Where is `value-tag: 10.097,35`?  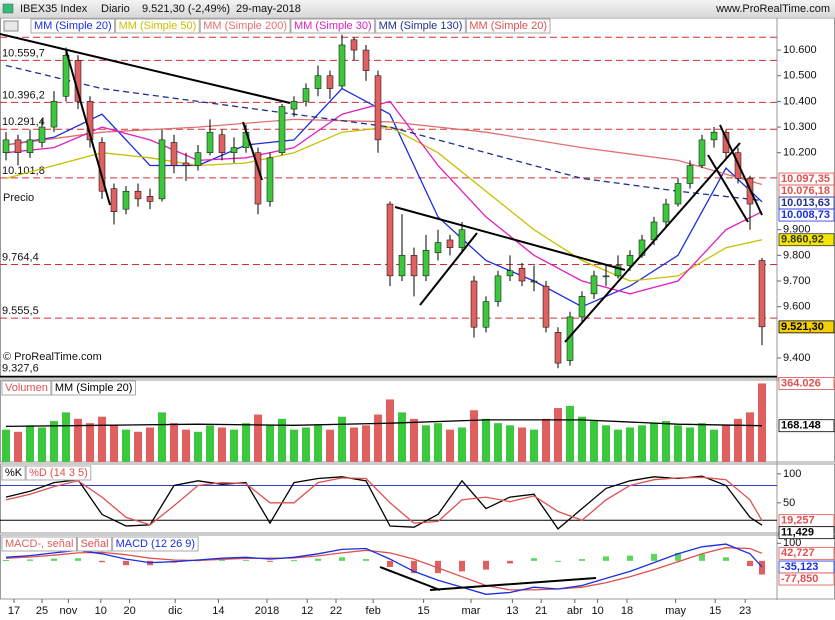
value-tag: 10.097,35 is located at coordinates (805, 179).